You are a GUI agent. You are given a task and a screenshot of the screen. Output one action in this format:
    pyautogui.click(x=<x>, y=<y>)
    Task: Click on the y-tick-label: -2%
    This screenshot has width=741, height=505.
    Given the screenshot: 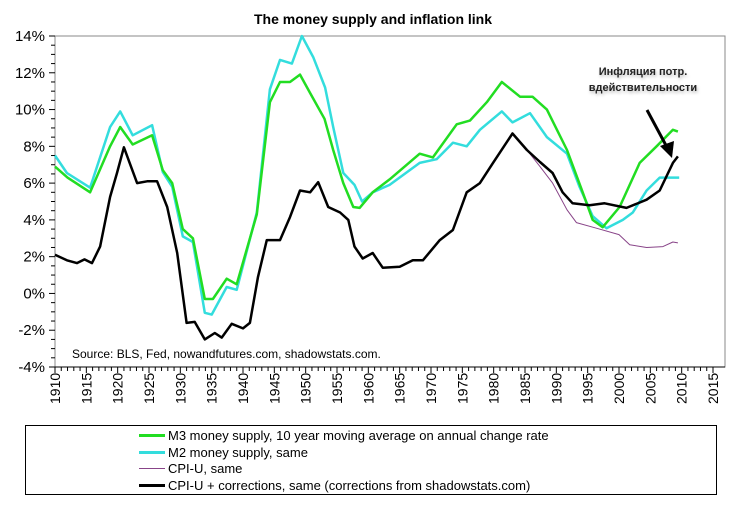 What is the action you would take?
    pyautogui.click(x=31, y=330)
    